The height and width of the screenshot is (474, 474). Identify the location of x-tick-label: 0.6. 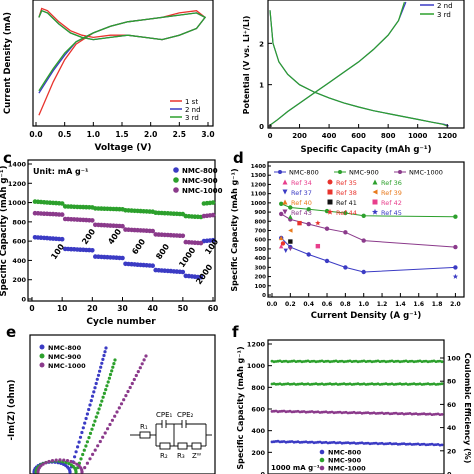
(327, 304).